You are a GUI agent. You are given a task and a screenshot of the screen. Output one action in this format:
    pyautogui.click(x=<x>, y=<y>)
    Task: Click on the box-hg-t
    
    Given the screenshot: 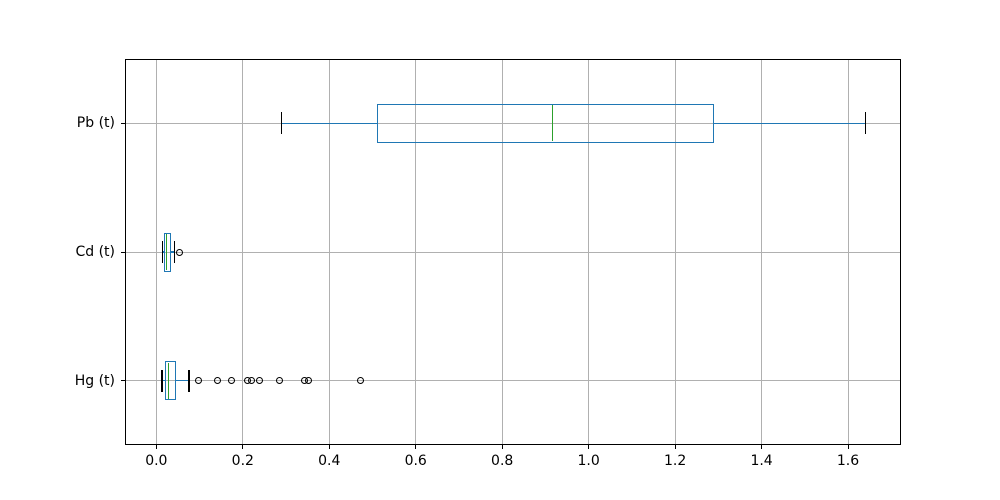 What is the action you would take?
    pyautogui.click(x=170, y=381)
    